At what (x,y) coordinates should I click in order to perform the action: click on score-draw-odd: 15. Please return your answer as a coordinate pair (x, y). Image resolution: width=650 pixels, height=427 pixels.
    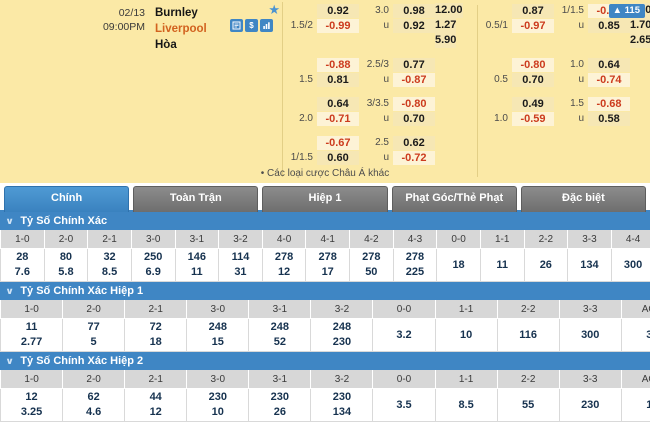
    Looking at the image, I should click on (648, 405).